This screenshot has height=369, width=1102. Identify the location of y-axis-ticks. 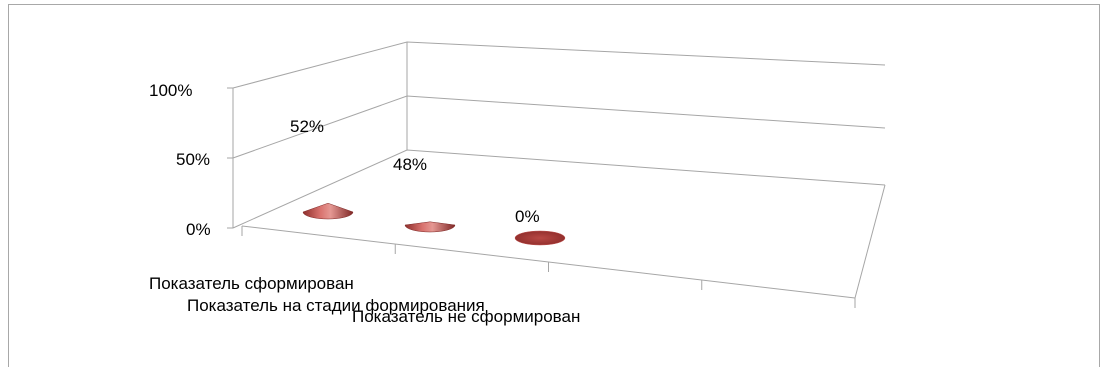
(230, 158).